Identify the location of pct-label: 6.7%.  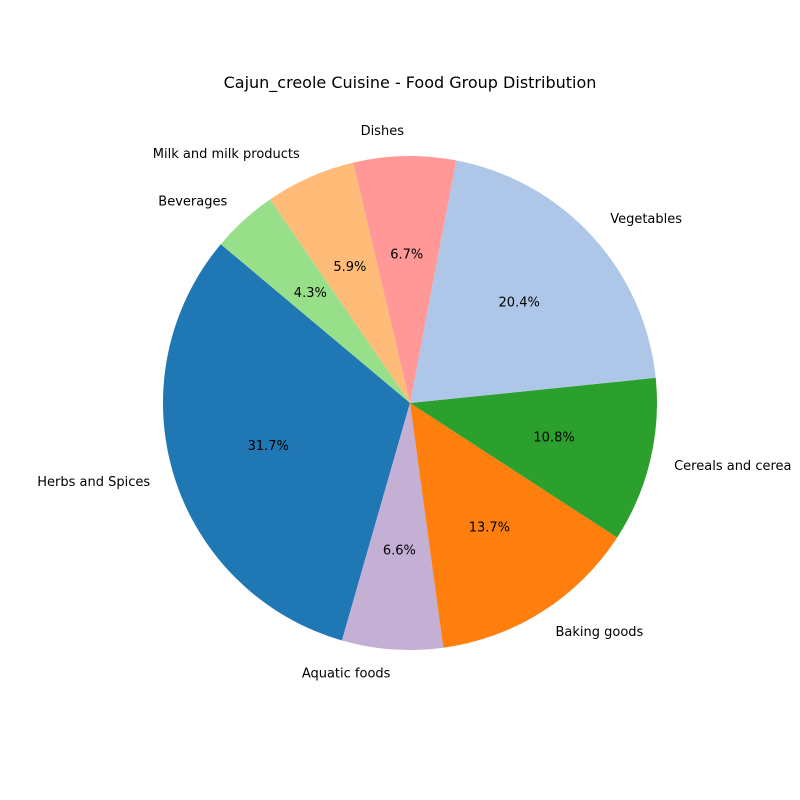
(406, 254).